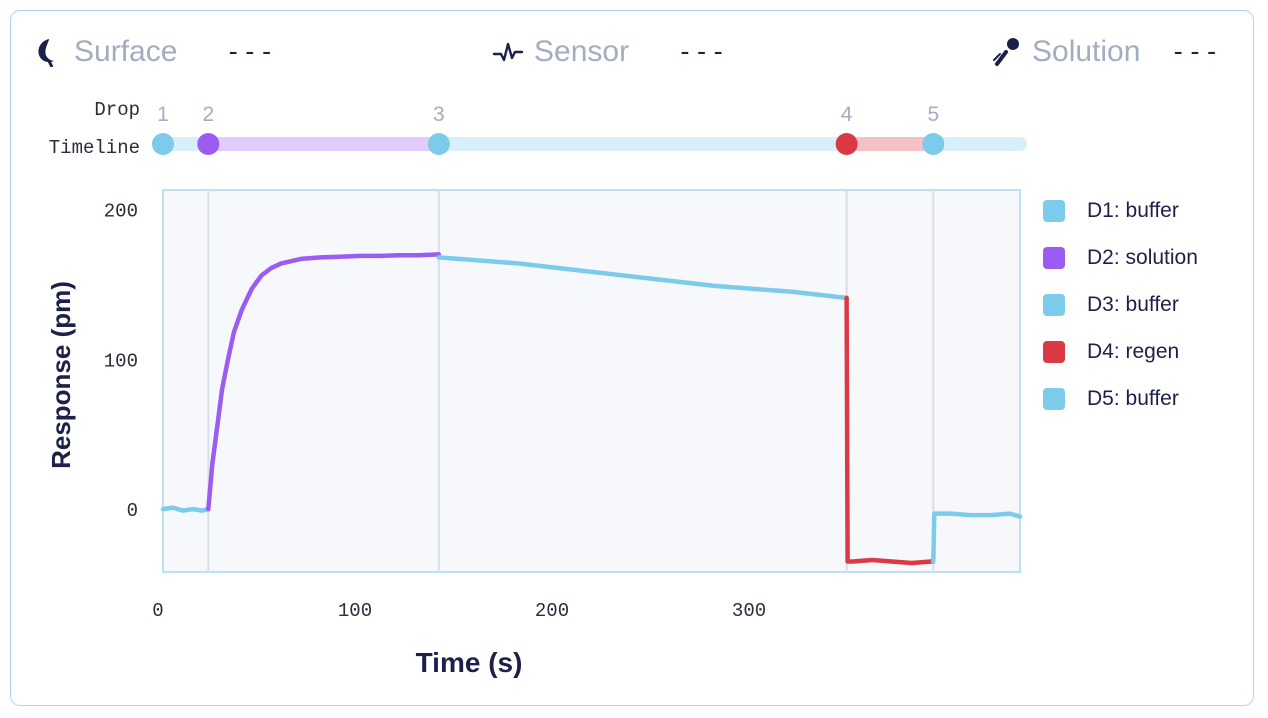 The width and height of the screenshot is (1268, 718). I want to click on legend-item: D4: regen, so click(1120, 351).